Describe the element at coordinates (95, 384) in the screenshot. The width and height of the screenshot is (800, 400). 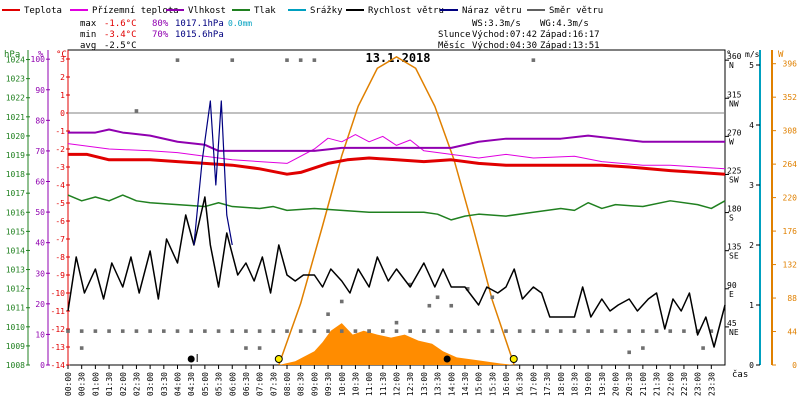
I see `x-tick-label: 01:00` at that location.